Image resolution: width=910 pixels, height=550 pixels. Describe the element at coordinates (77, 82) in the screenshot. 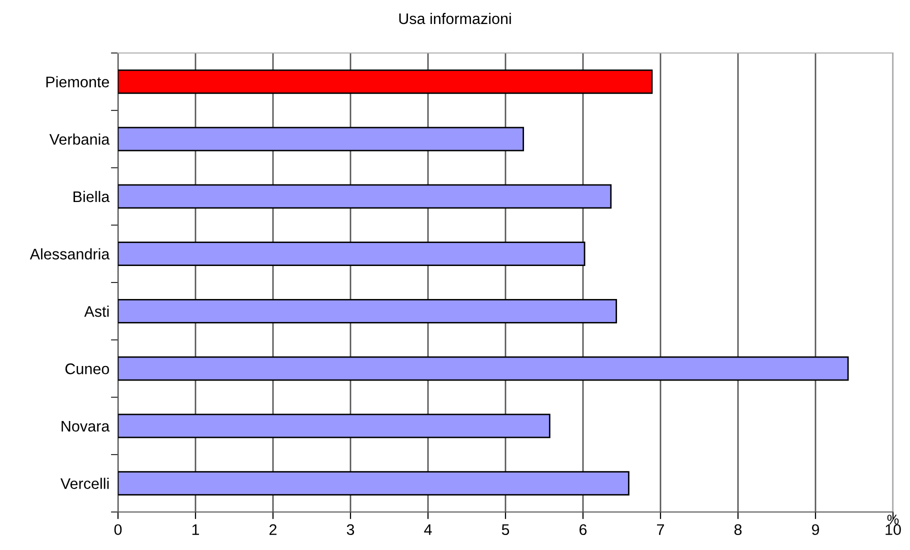

I see `y-tick-label: Piemonte` at that location.